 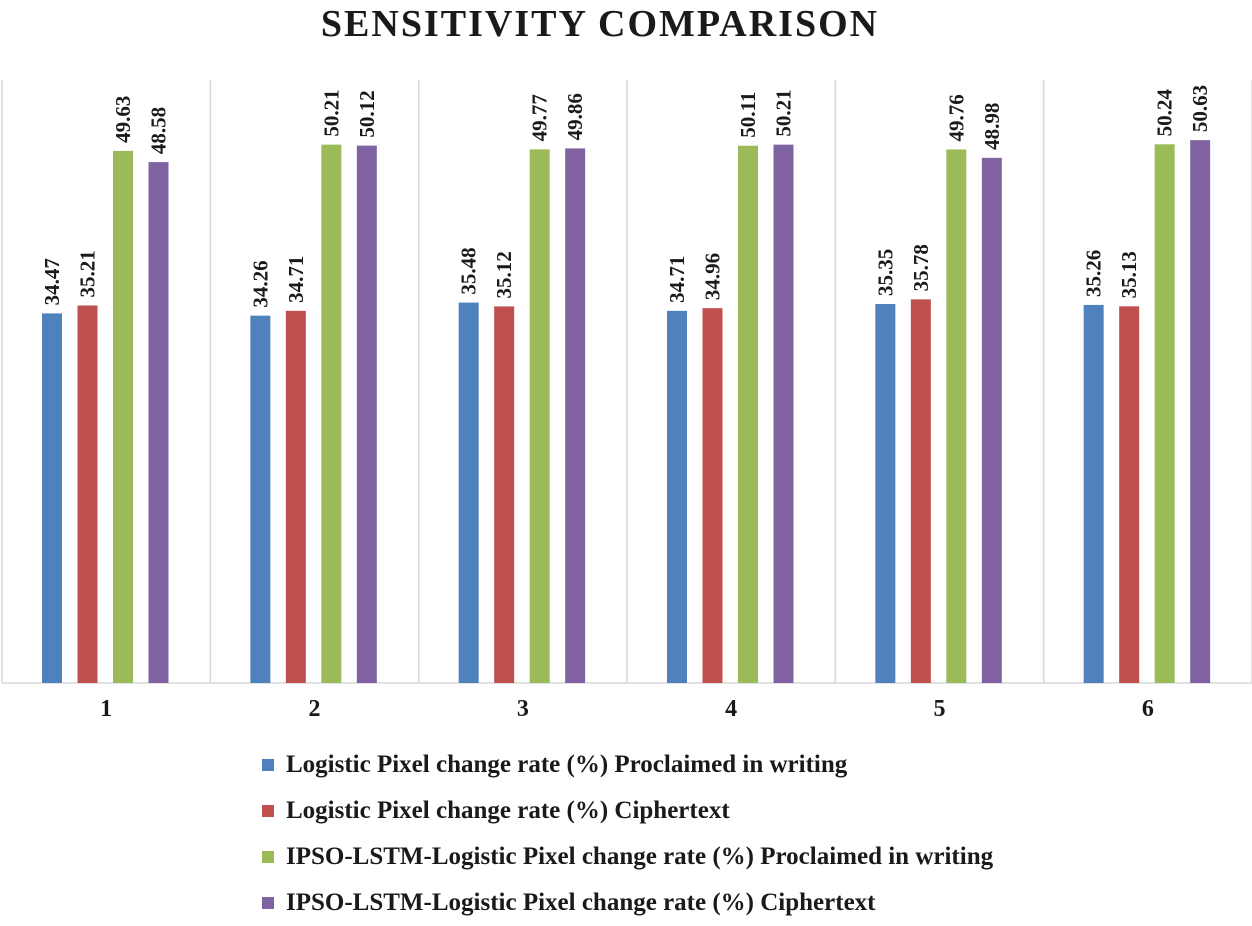 I want to click on x-tick-label: 5, so click(x=940, y=709).